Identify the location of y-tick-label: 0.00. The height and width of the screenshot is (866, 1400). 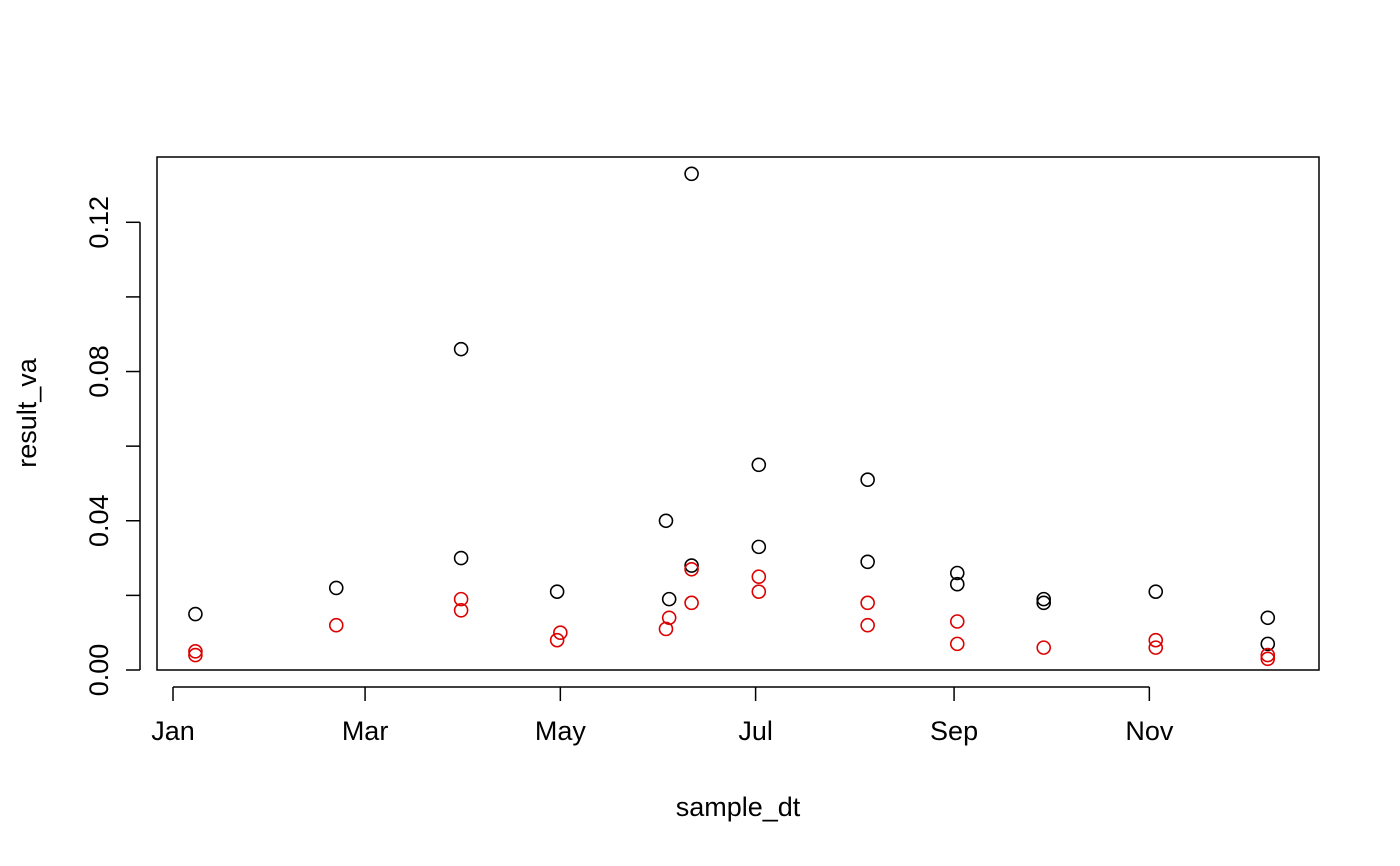
(99, 670).